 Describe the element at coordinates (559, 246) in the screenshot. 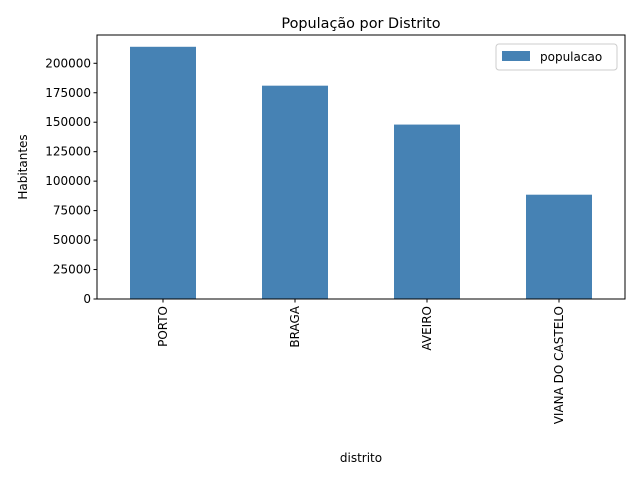

I see `bar-viana-do-castelo` at that location.